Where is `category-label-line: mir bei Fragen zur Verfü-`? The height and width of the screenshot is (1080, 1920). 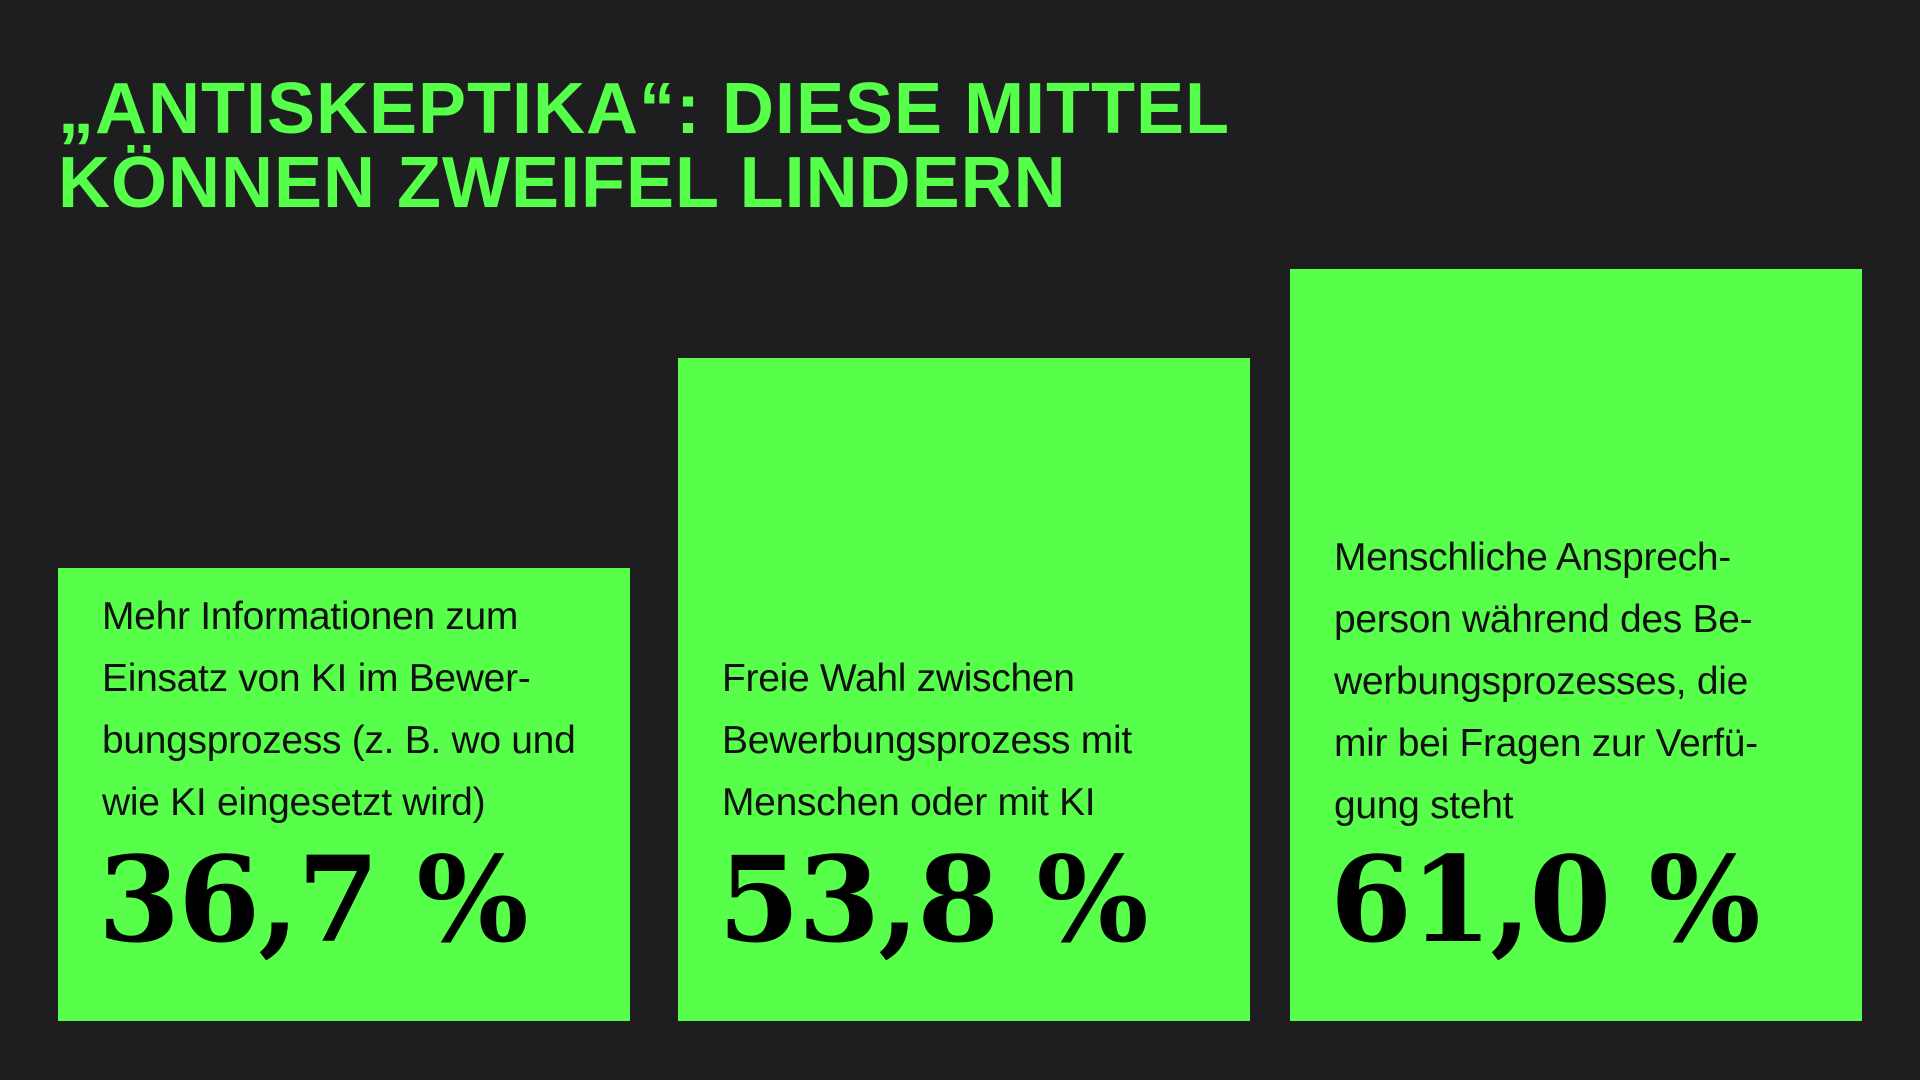
category-label-line: mir bei Fragen zur Verfü- is located at coordinates (1546, 743).